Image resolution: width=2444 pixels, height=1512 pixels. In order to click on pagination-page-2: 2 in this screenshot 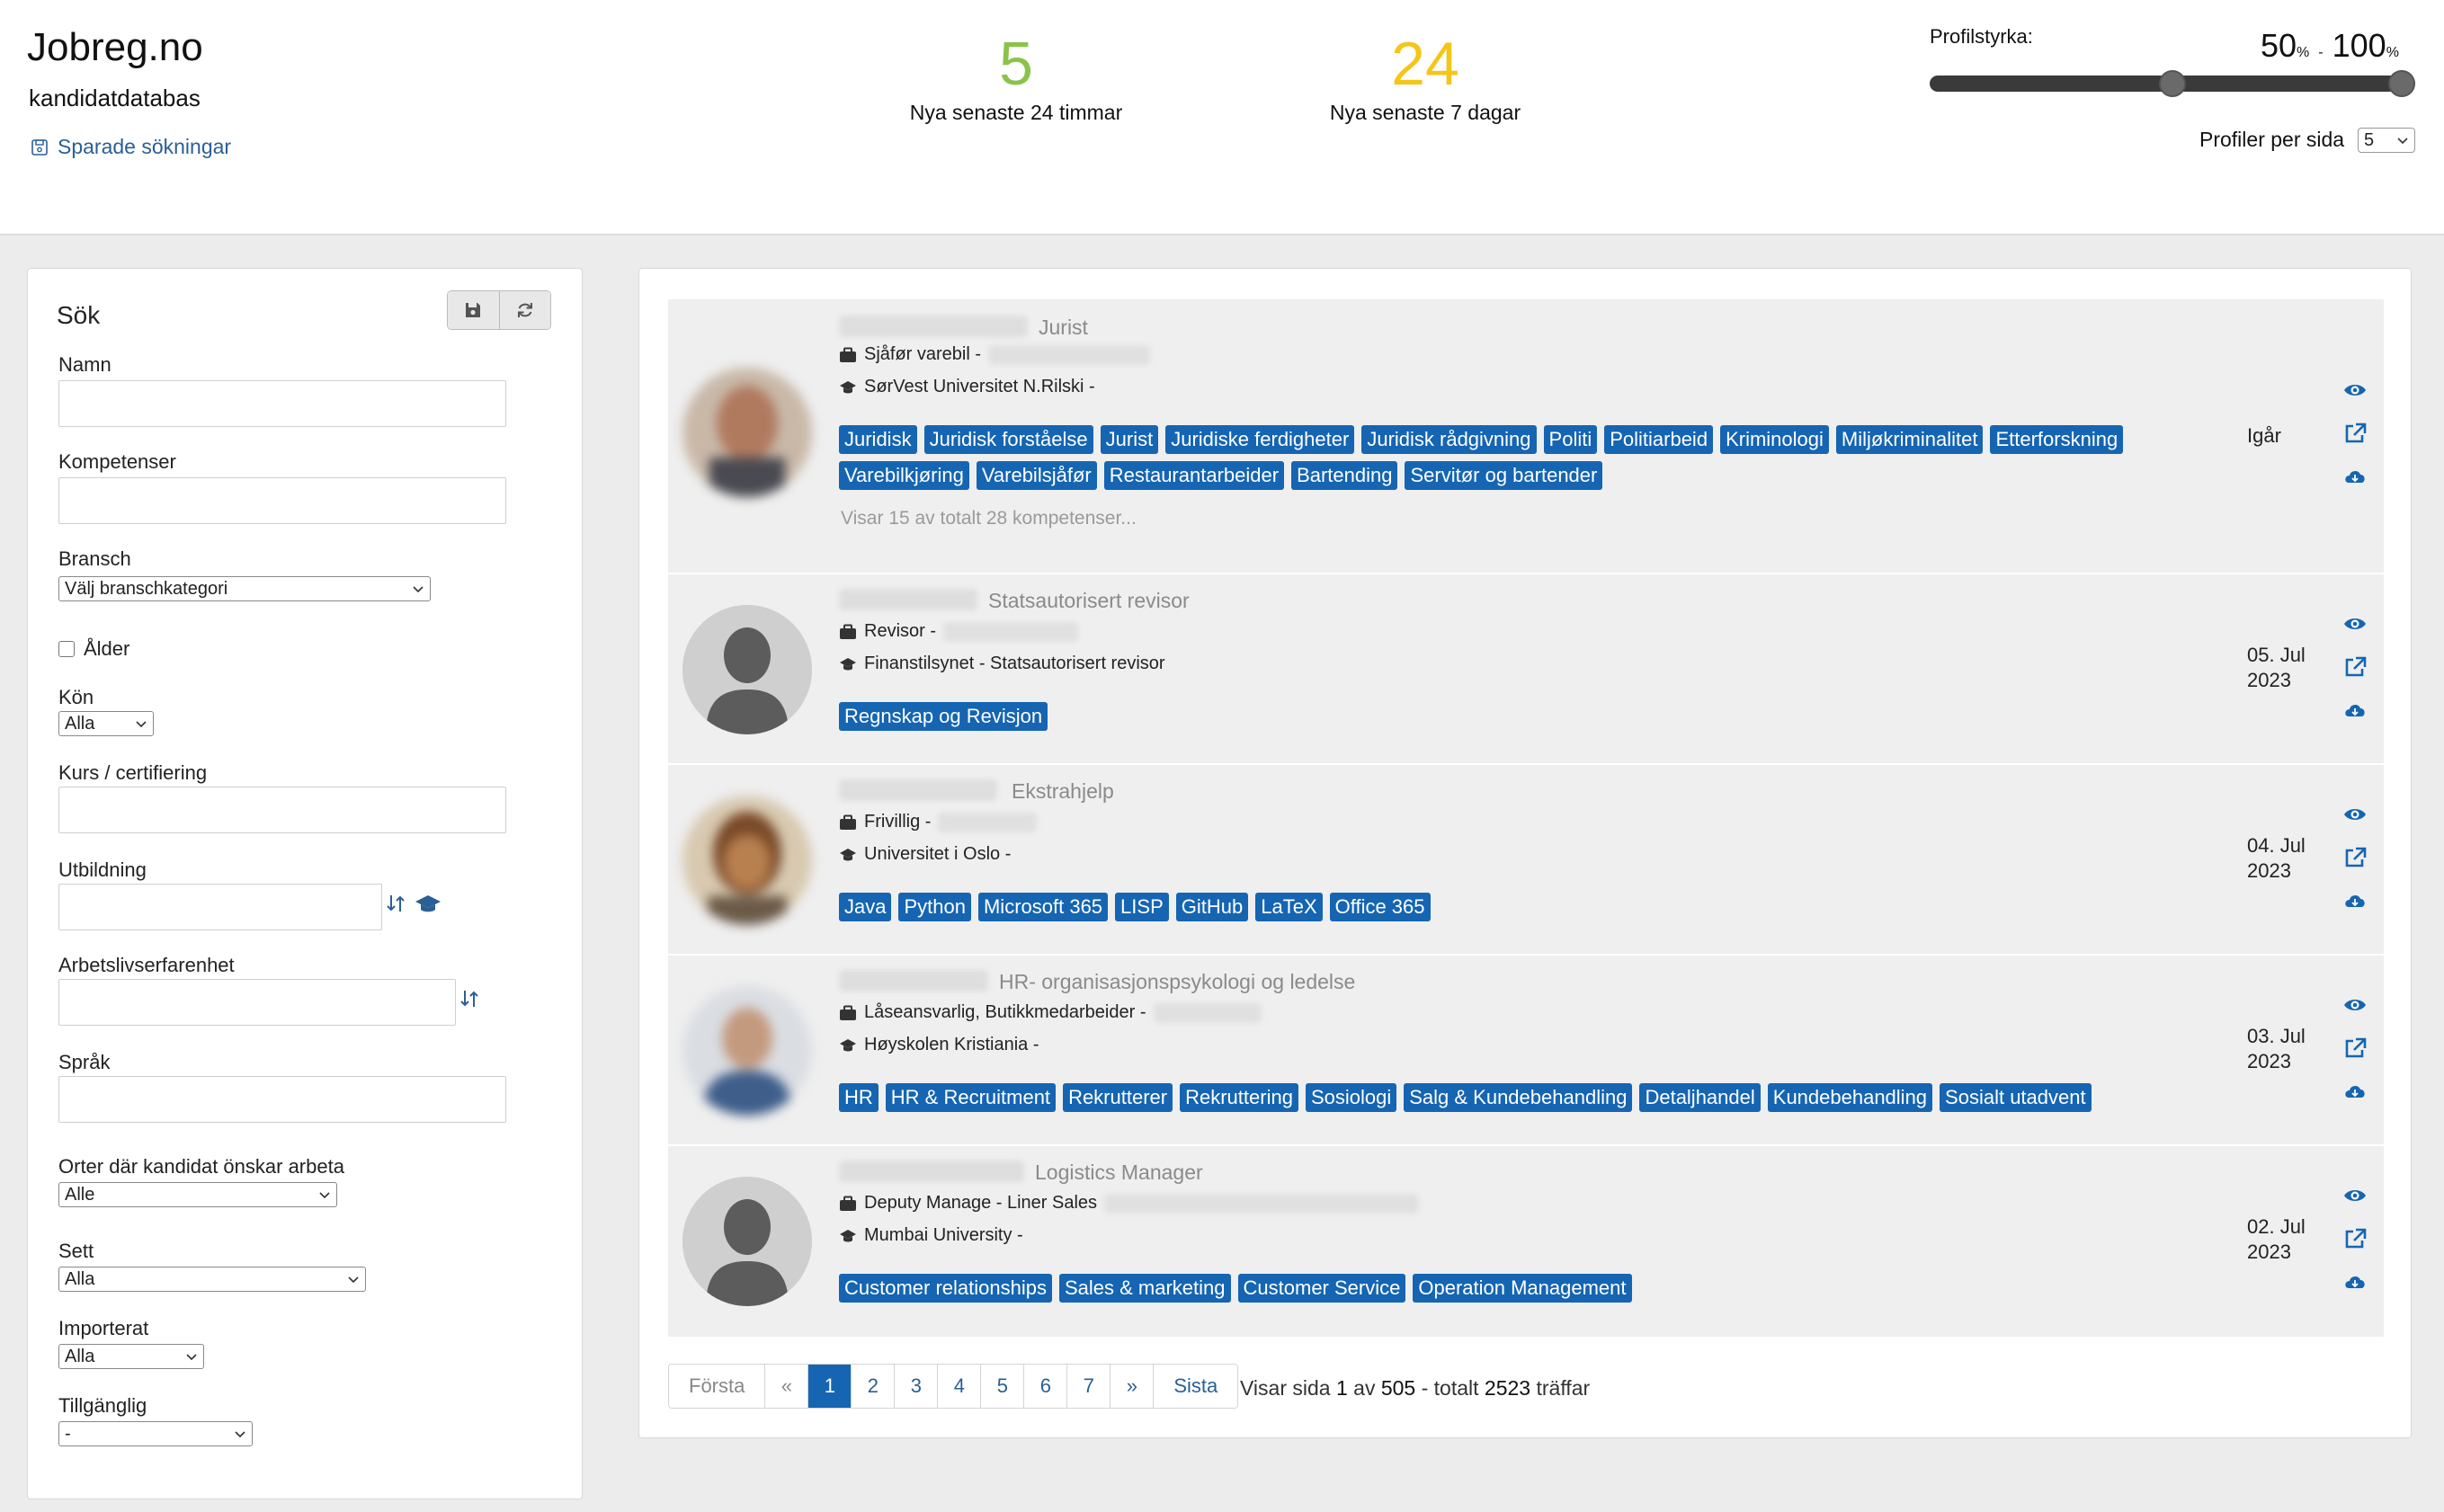, I will do `click(873, 1386)`.